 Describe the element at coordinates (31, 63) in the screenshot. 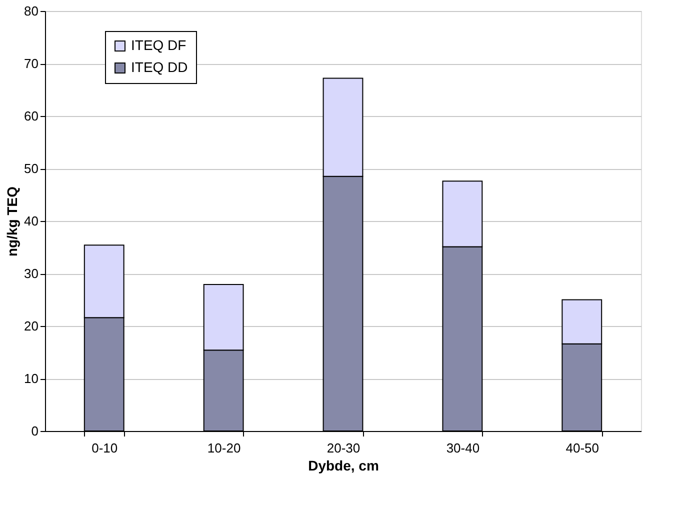

I see `y-tick-label: 70` at that location.